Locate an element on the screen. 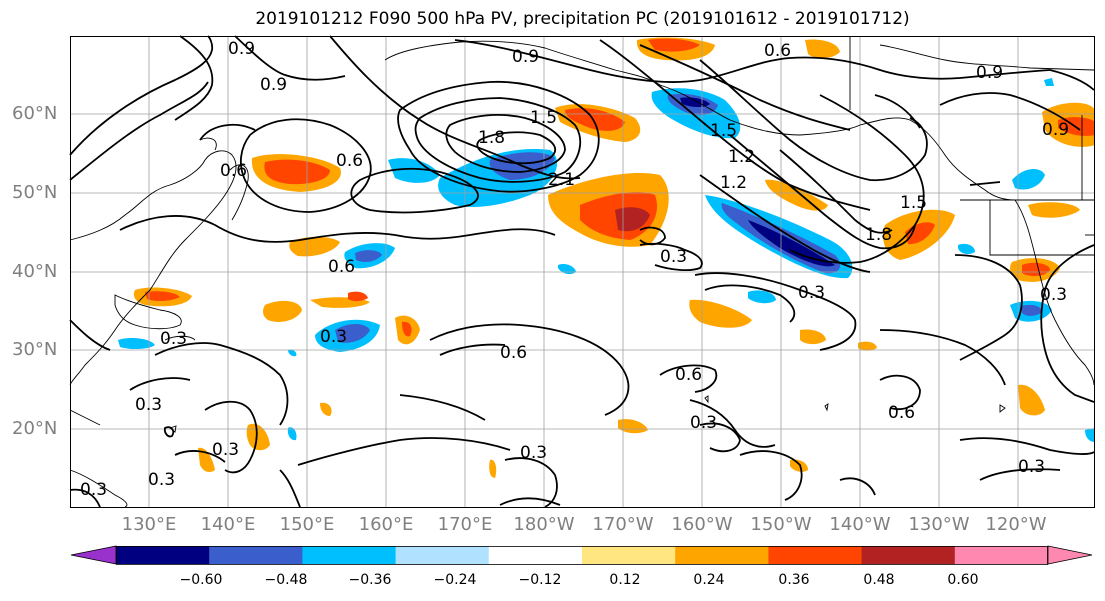  colorbar-tick: −0.24 is located at coordinates (455, 580).